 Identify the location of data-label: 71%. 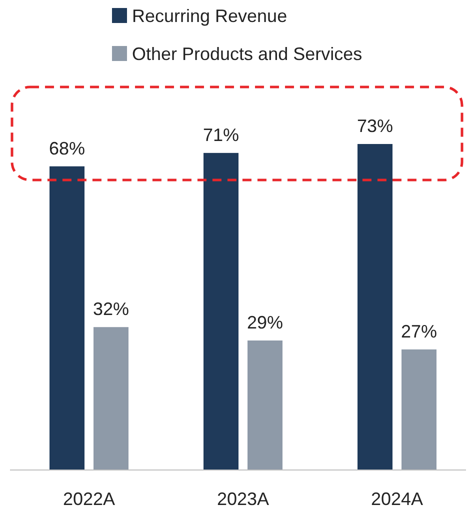
(221, 134).